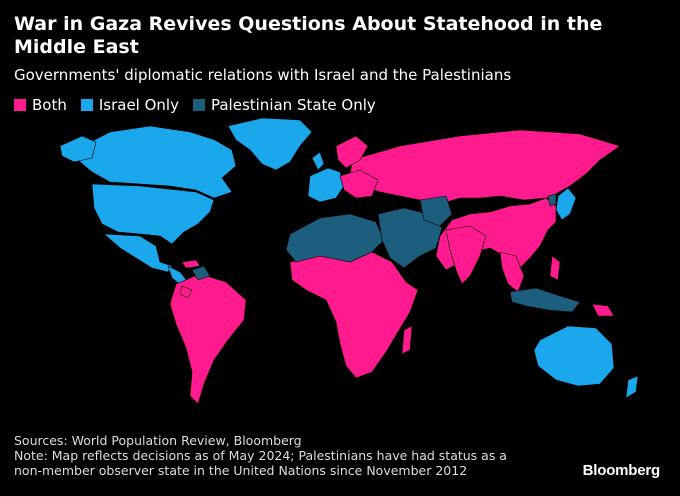 The width and height of the screenshot is (680, 496). I want to click on region-madagascar, so click(407, 340).